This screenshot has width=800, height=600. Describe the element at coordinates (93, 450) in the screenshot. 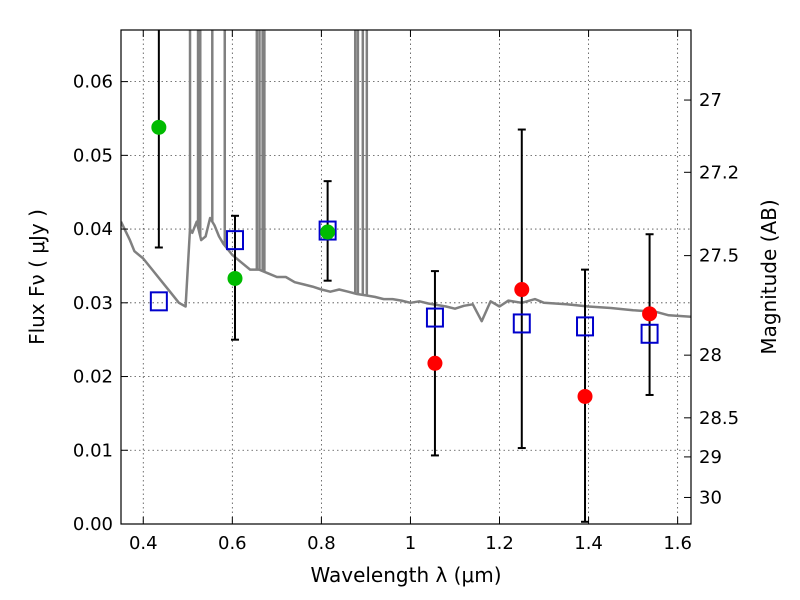

I see `y-tick-label: 0.01` at that location.